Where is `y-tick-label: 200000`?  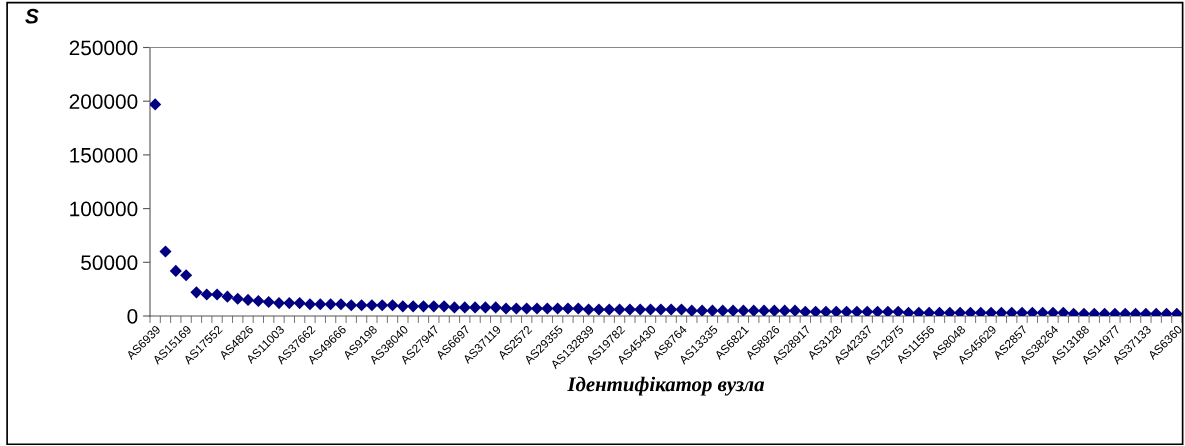 y-tick-label: 200000 is located at coordinates (103, 101).